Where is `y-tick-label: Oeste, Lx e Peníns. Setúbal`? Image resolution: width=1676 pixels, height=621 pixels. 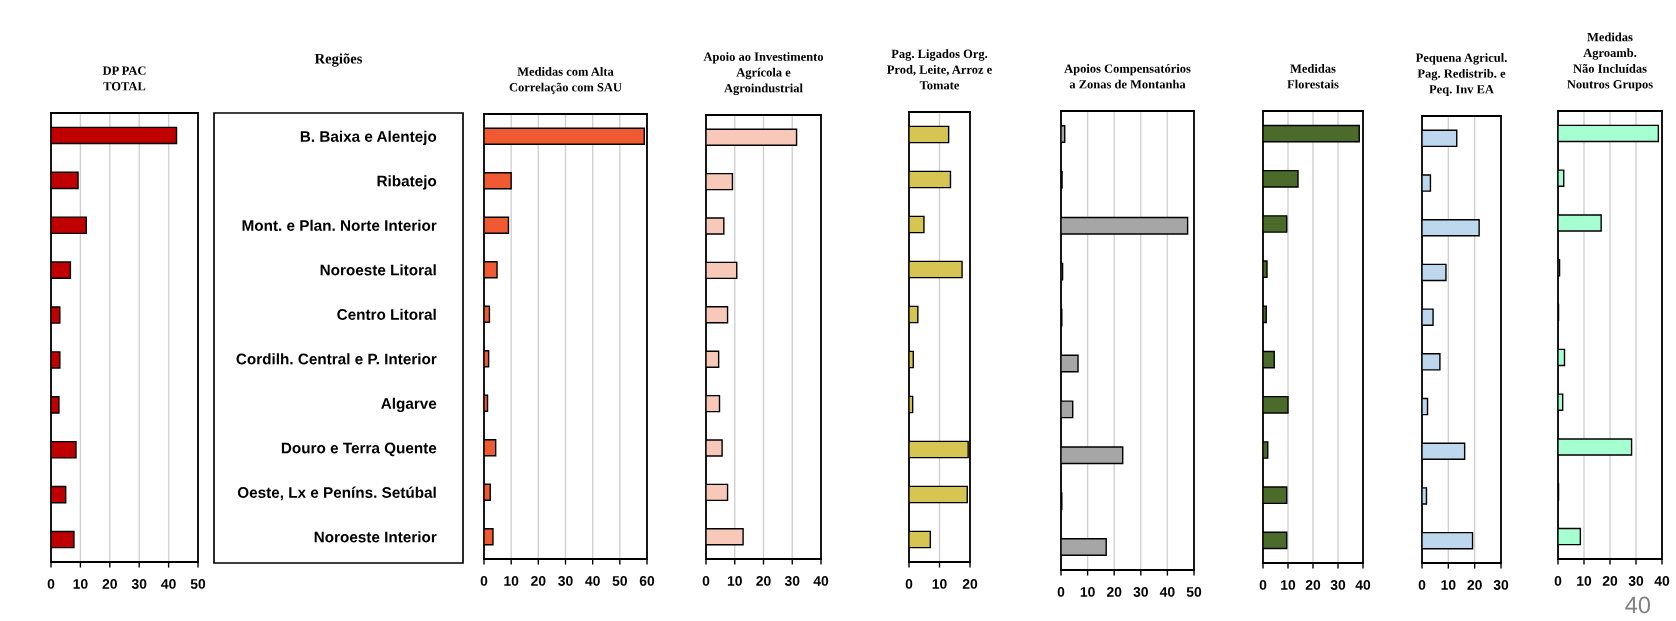
y-tick-label: Oeste, Lx e Peníns. Setúbal is located at coordinates (336, 493).